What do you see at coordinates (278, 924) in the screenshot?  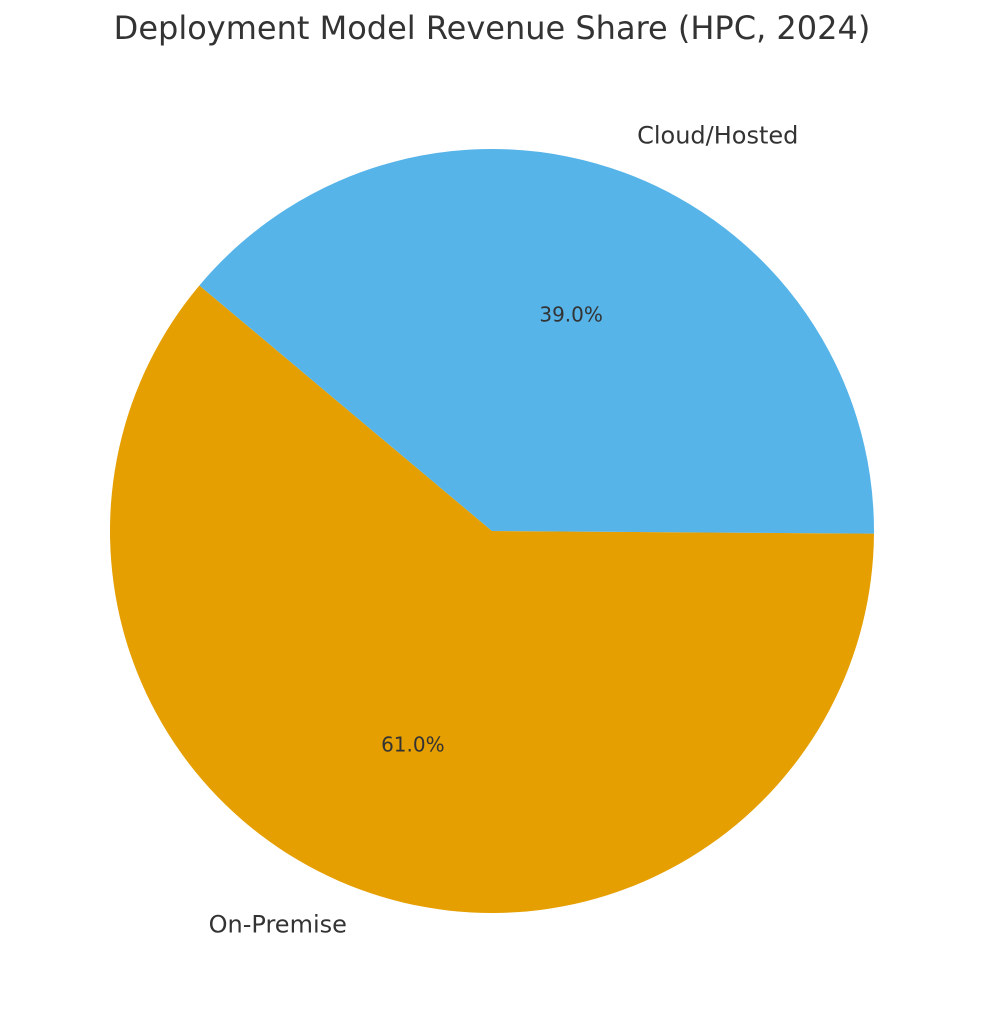 I see `slice-label: On-Premise` at bounding box center [278, 924].